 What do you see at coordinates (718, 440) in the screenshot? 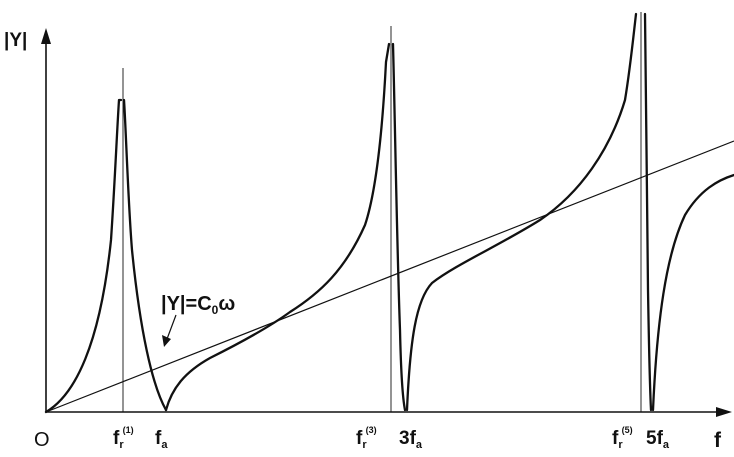
I see `x-axis-label: f` at bounding box center [718, 440].